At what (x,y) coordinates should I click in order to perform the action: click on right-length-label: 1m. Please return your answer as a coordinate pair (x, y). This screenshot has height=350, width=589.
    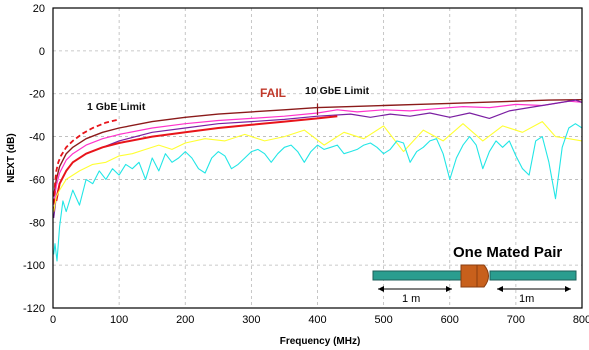
    Looking at the image, I should click on (526, 299).